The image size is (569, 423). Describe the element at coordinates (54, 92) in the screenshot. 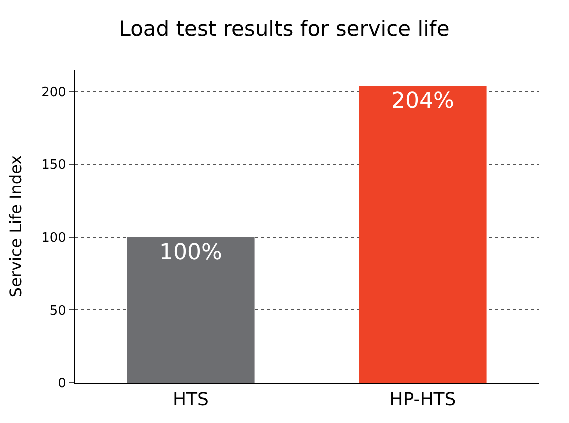

I see `y-tick-label: 200` at that location.